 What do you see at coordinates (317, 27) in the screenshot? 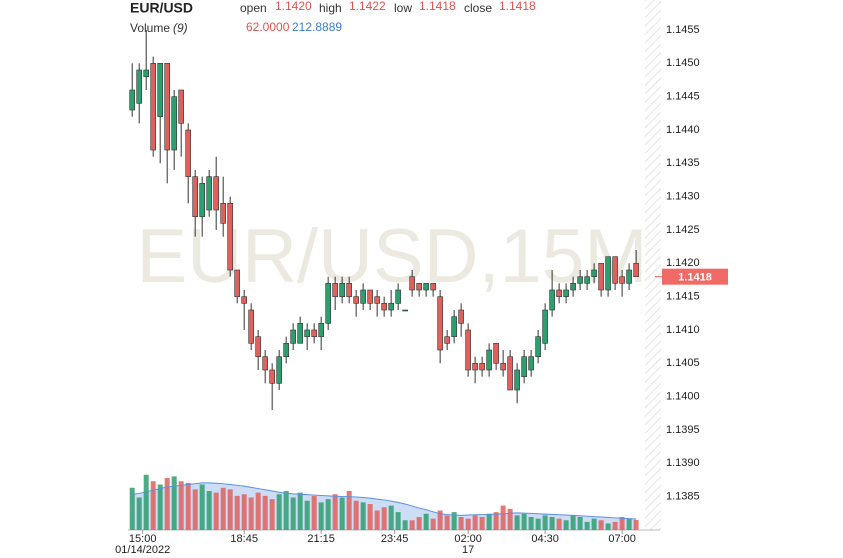
I see `volume-ma-value: 212.8889` at bounding box center [317, 27].